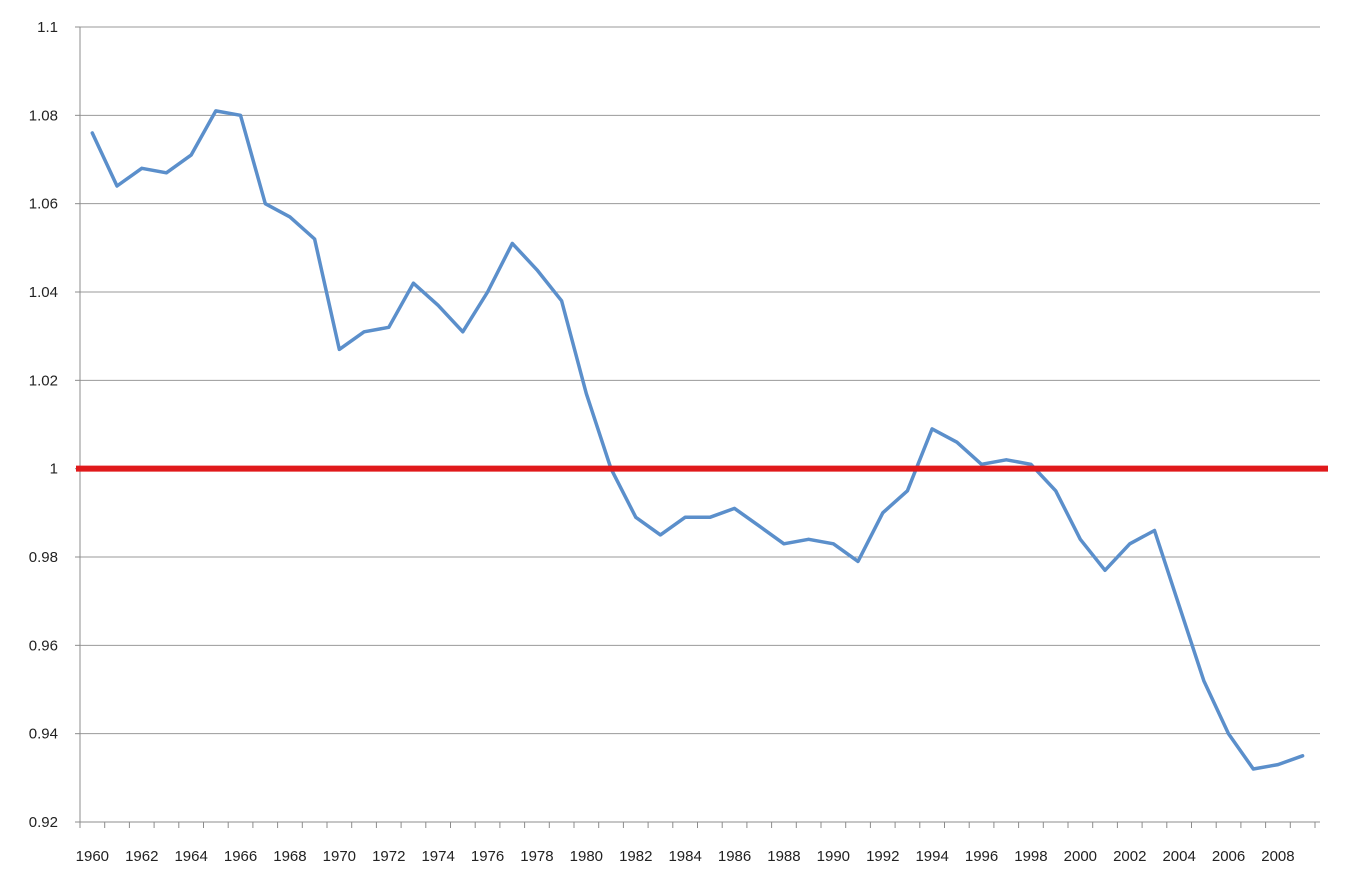 Image resolution: width=1352 pixels, height=895 pixels. Describe the element at coordinates (635, 856) in the screenshot. I see `x-tick-label: 1982` at that location.